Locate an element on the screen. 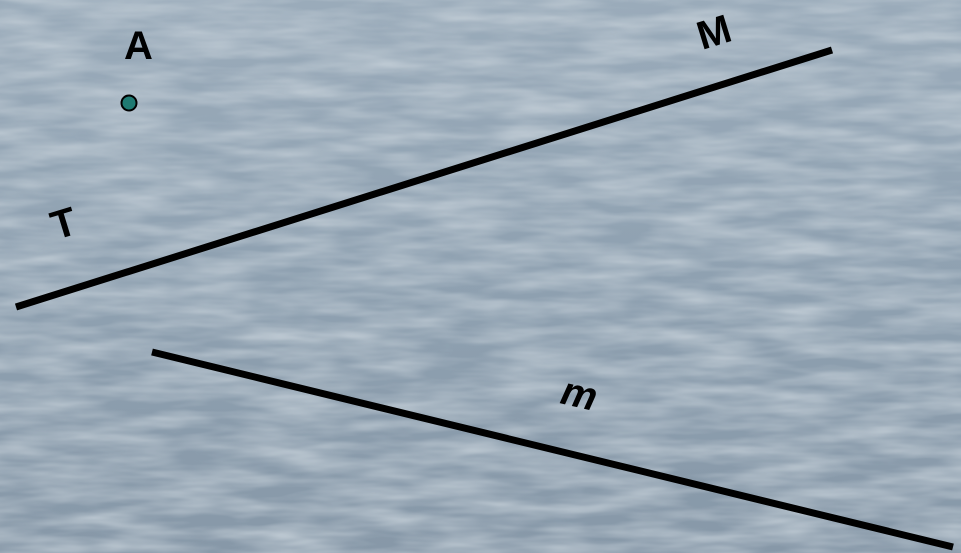 The image size is (961, 553). point-a is located at coordinates (129, 103).